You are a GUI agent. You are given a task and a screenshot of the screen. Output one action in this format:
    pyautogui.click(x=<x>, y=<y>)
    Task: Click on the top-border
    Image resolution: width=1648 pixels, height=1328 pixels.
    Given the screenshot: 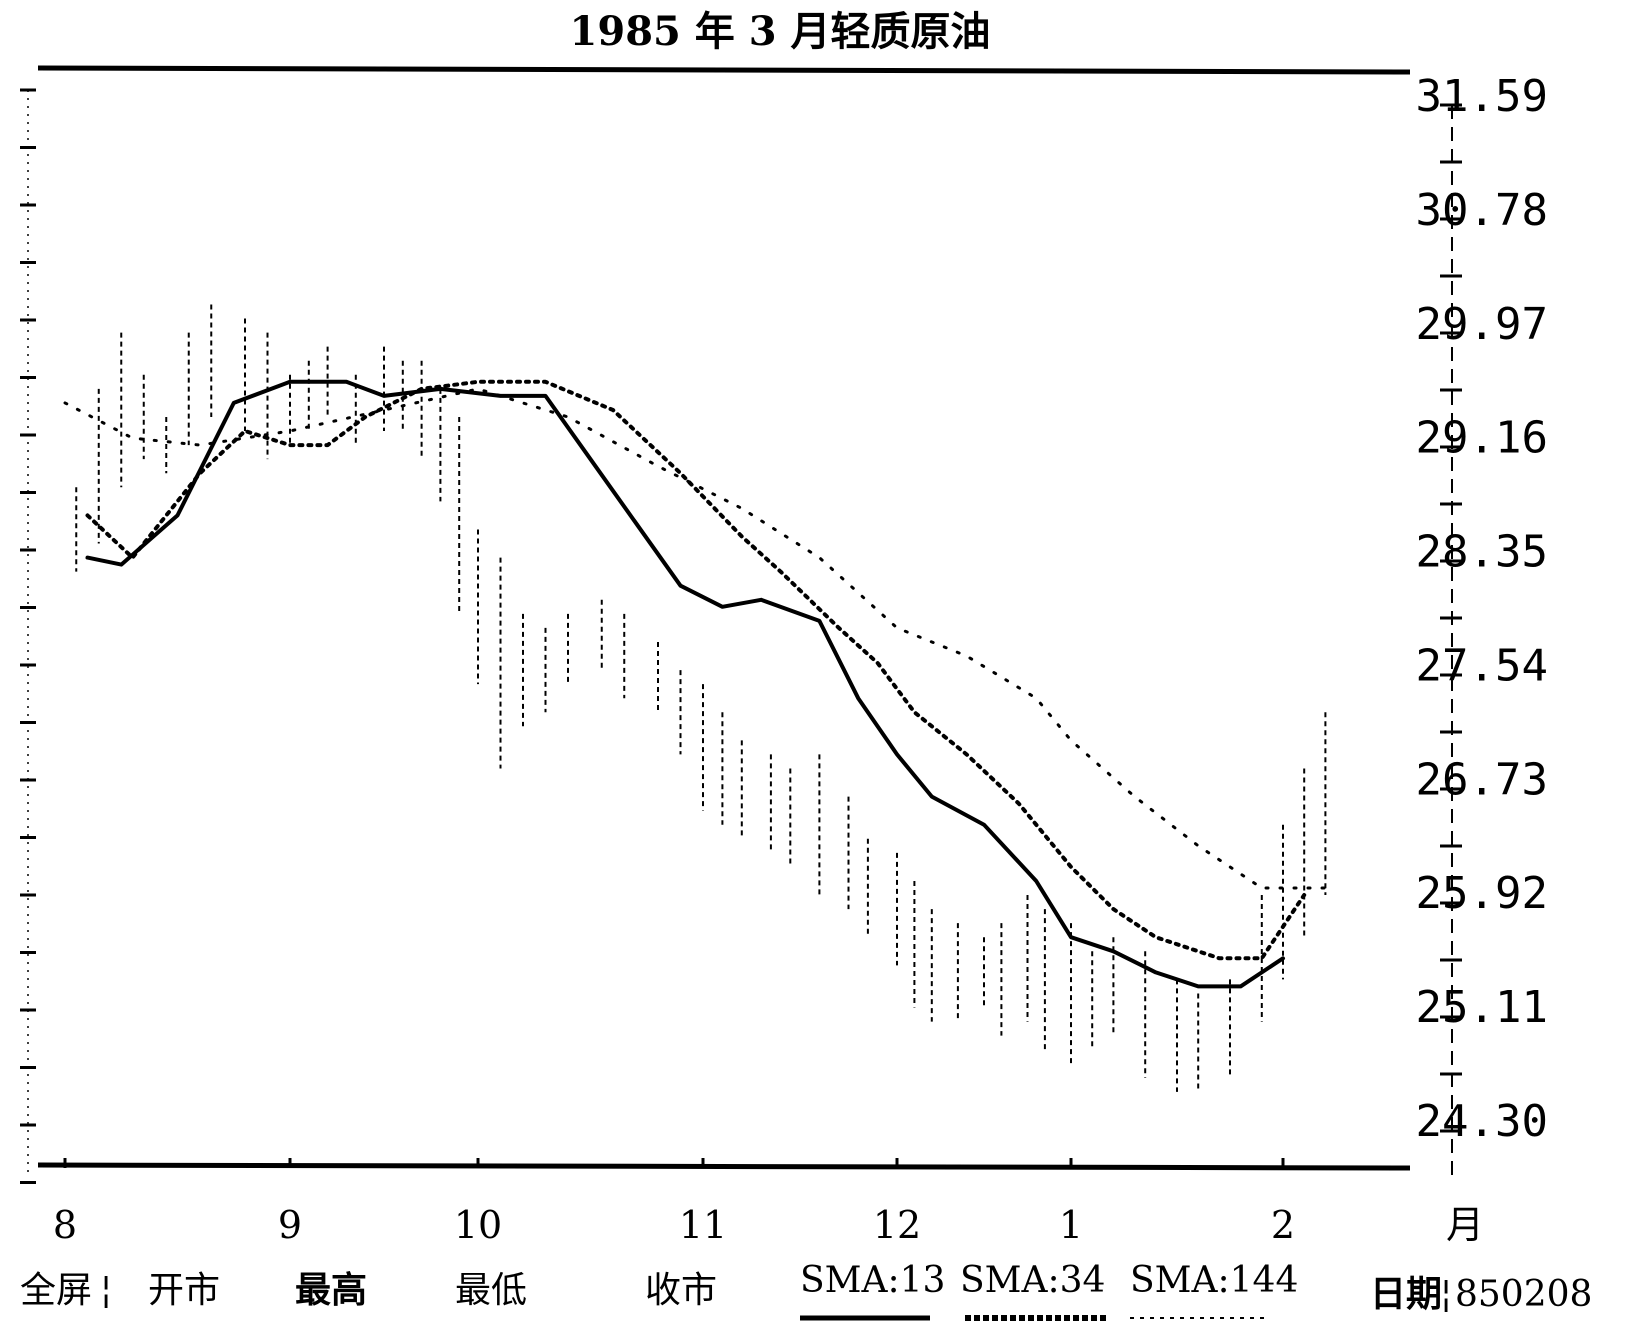 What is the action you would take?
    pyautogui.click(x=724, y=70)
    